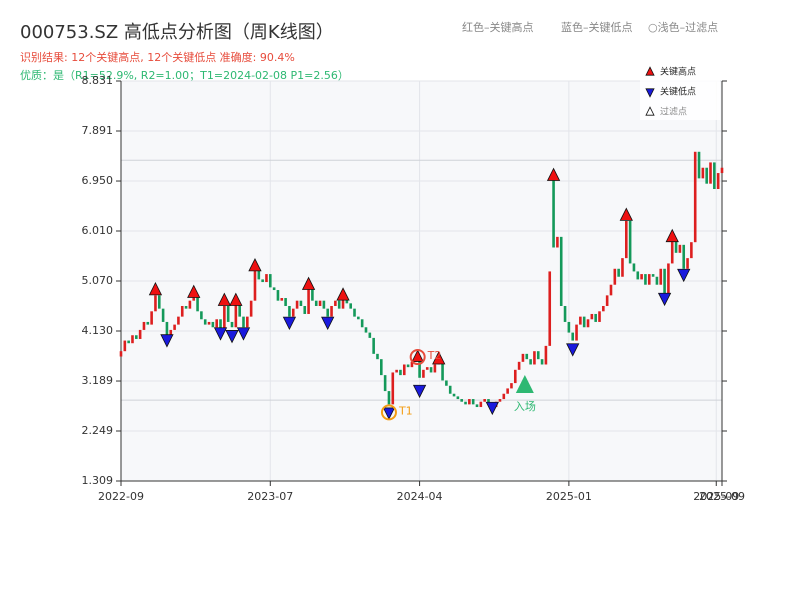  Describe the element at coordinates (98, 380) in the screenshot. I see `y-tick-label: 3.189` at that location.